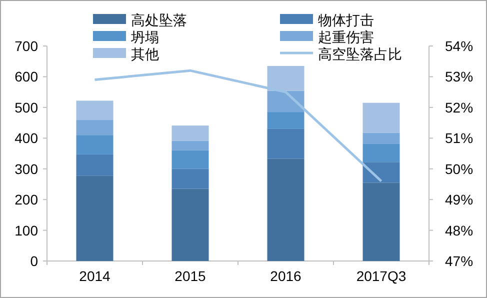 The height and width of the screenshot is (298, 487). I want to click on y-tick-label: 200, so click(26, 200).